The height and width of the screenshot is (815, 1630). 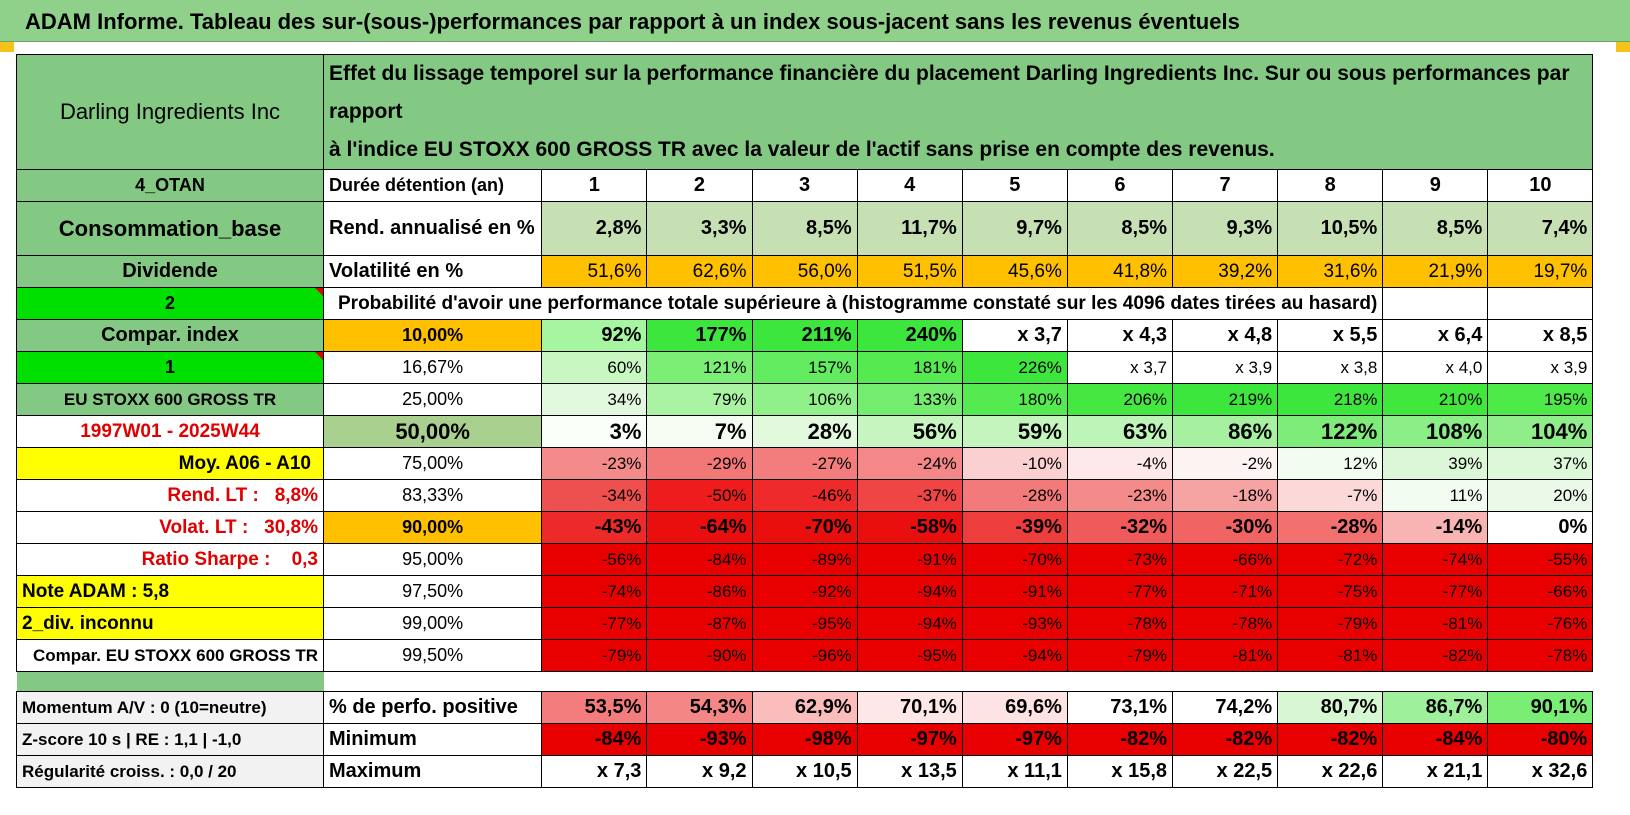 I want to click on minimum-value: -82%, so click(x=1225, y=739).